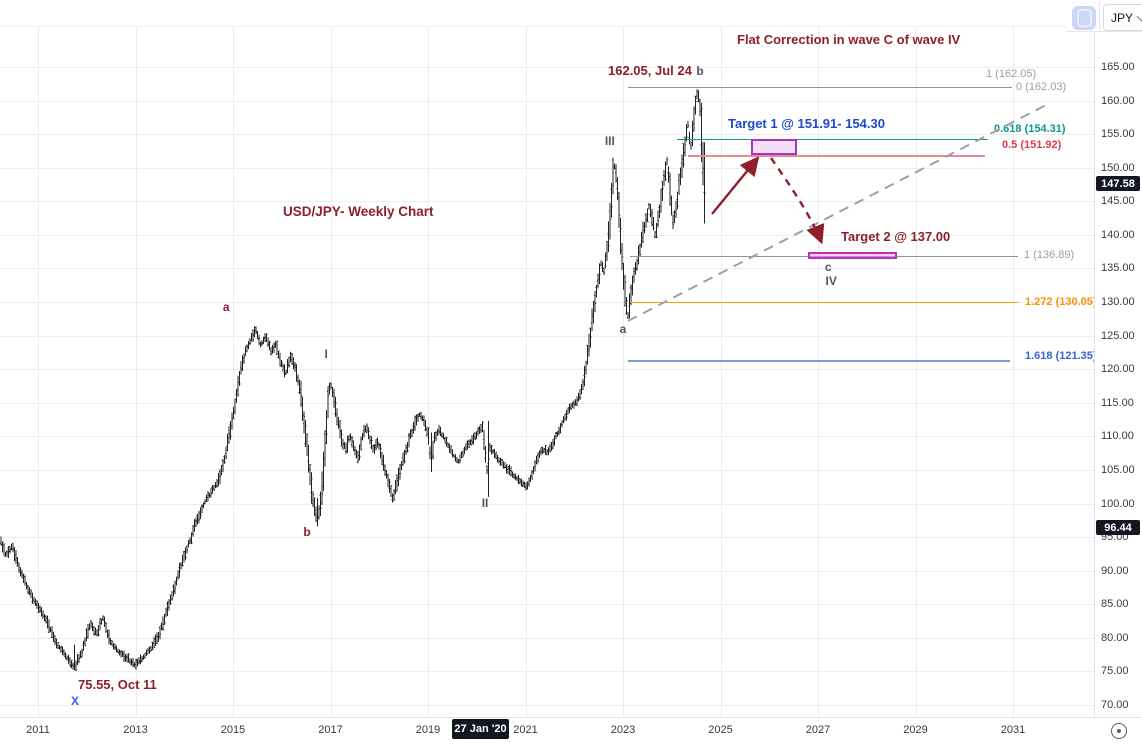 The image size is (1142, 744). What do you see at coordinates (233, 730) in the screenshot?
I see `time-tick-label: 2015` at bounding box center [233, 730].